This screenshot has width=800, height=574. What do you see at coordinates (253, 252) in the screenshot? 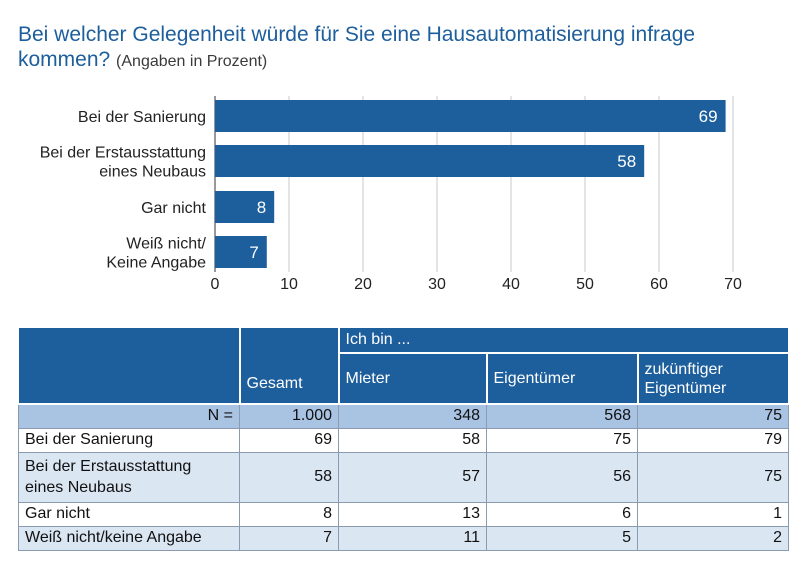
I see `bar-value-label: 7` at bounding box center [253, 252].